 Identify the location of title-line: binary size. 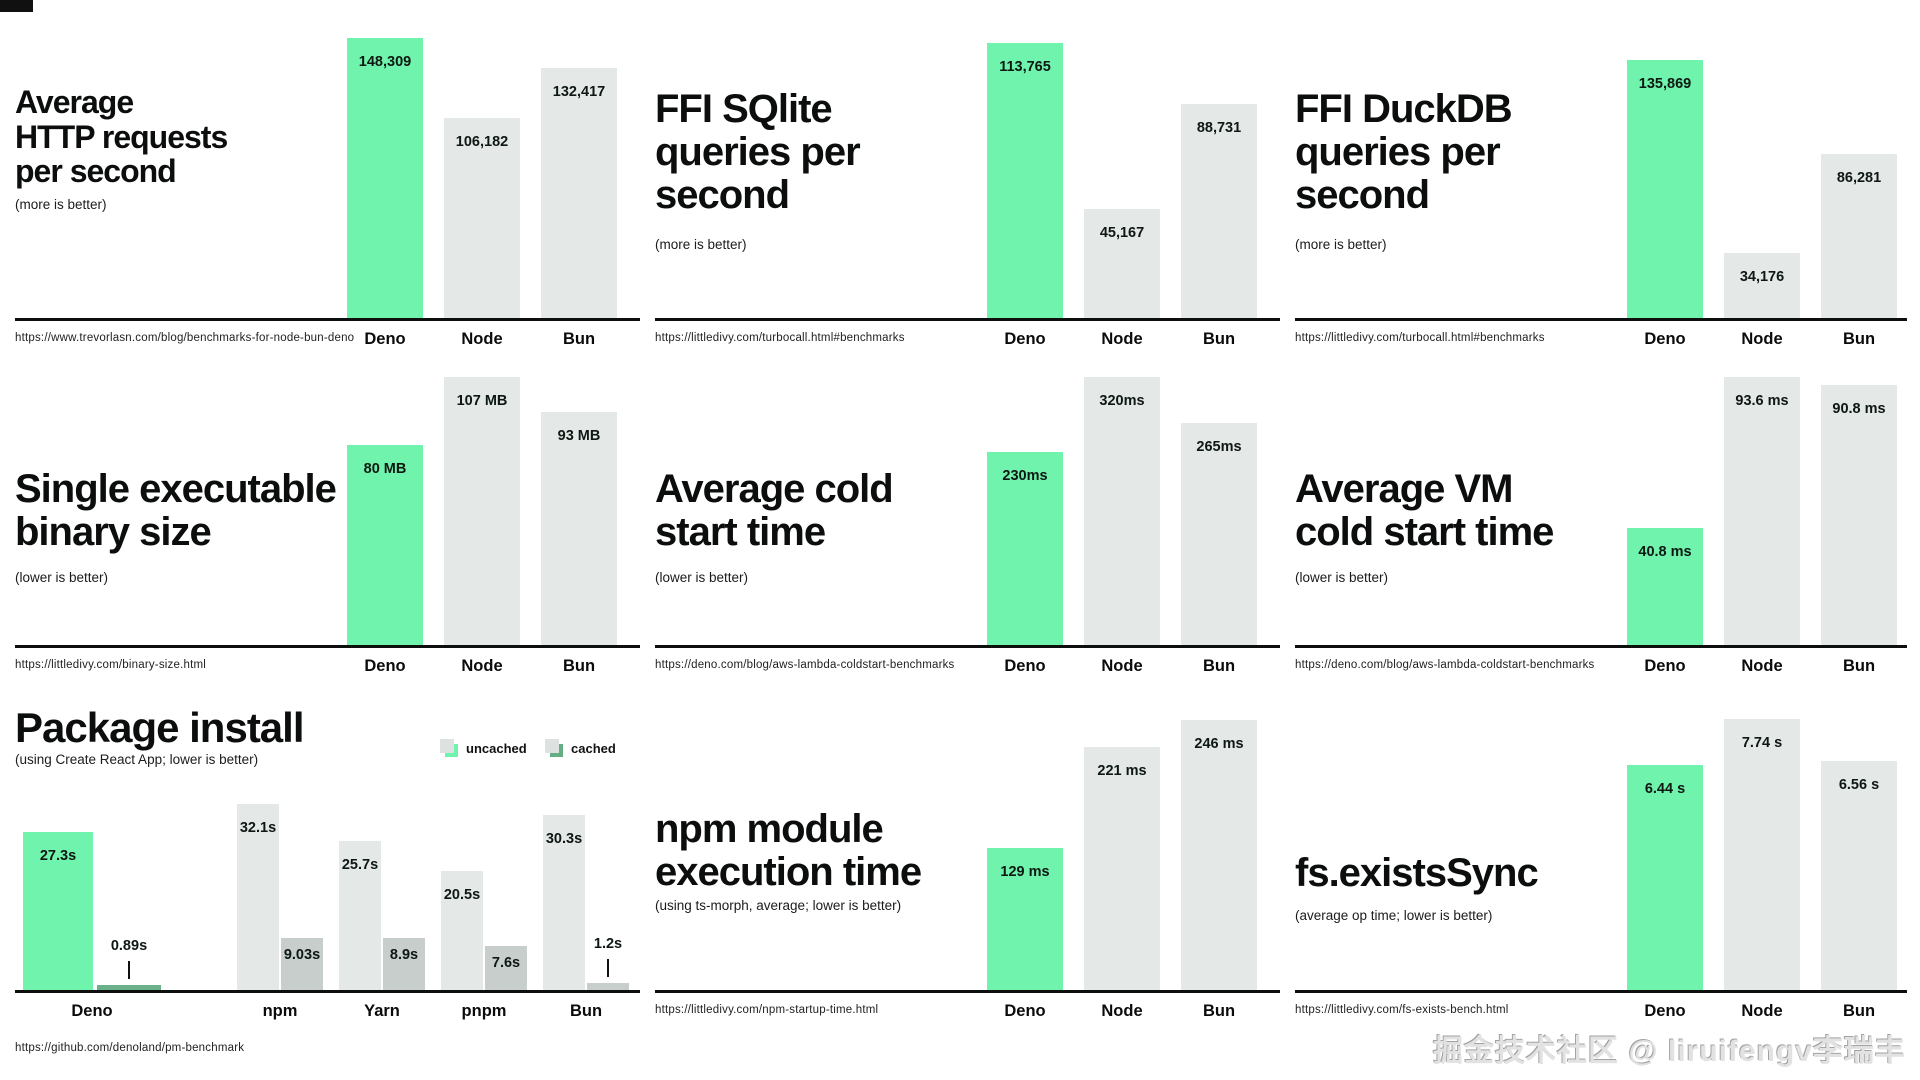
(113, 532).